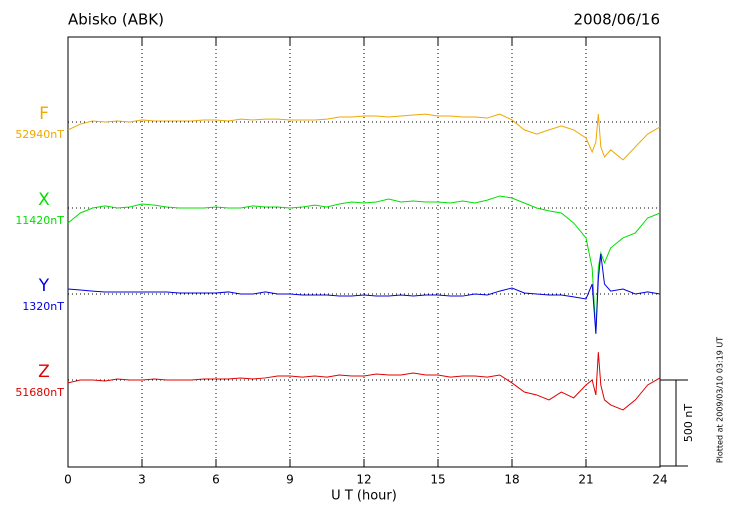  Describe the element at coordinates (44, 286) in the screenshot. I see `series-name: Y` at that location.